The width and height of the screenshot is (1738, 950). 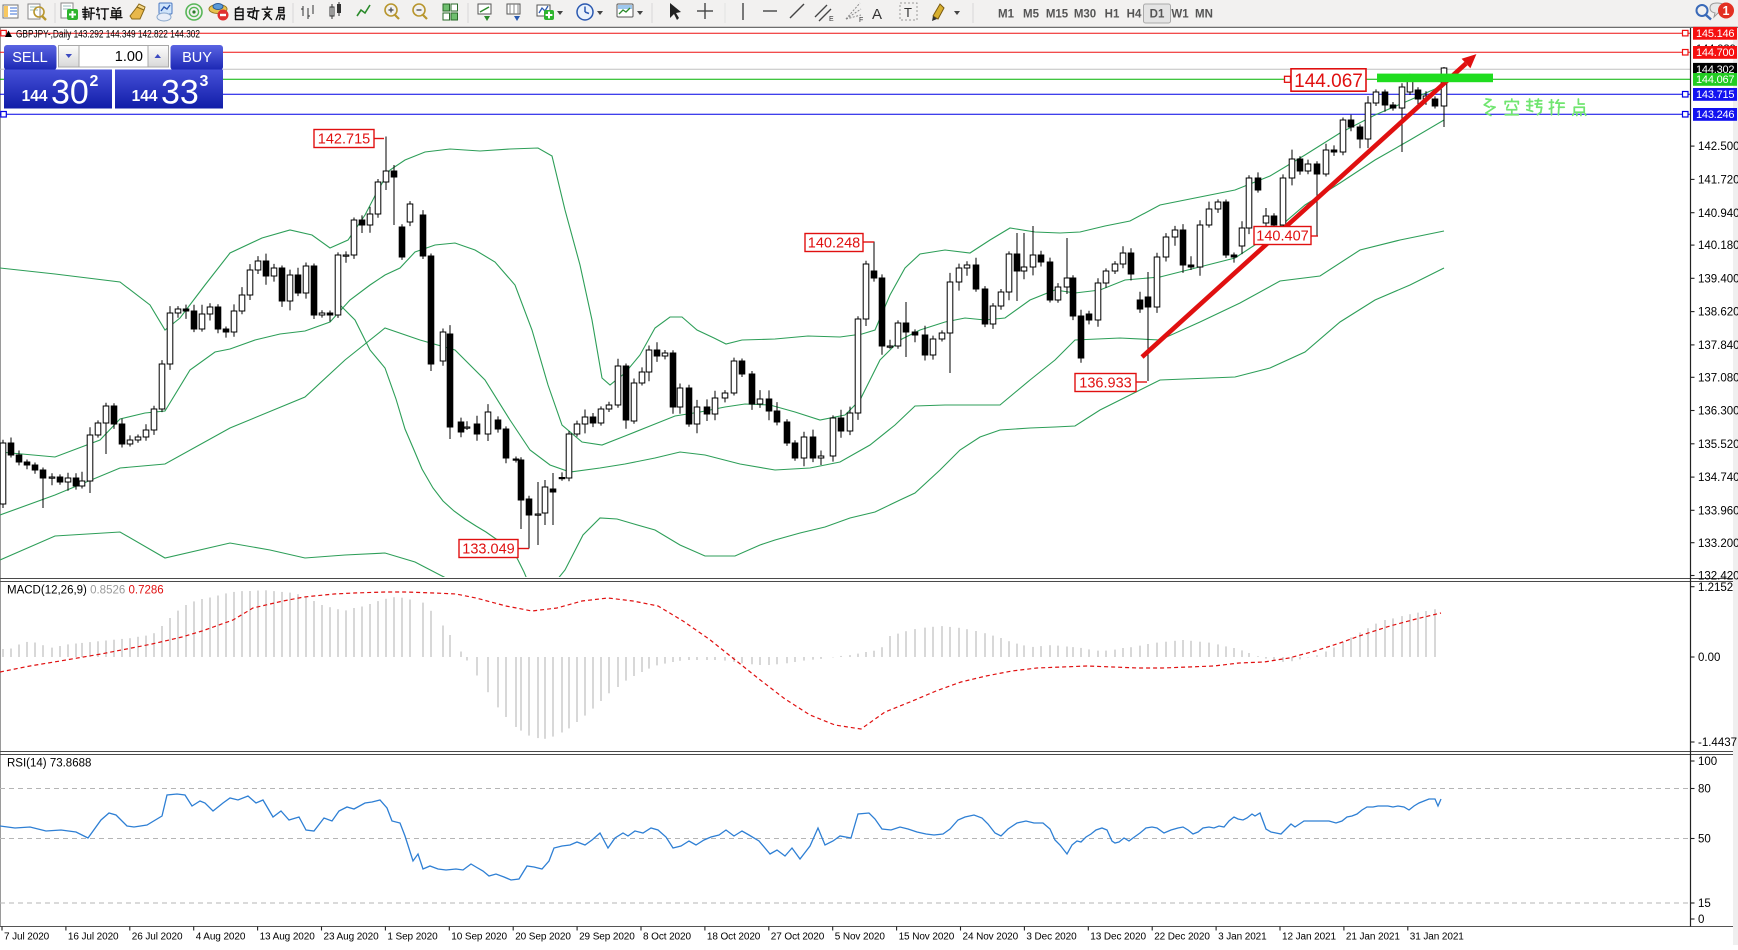 What do you see at coordinates (861, 20) in the screenshot?
I see `svg-text: F` at bounding box center [861, 20].